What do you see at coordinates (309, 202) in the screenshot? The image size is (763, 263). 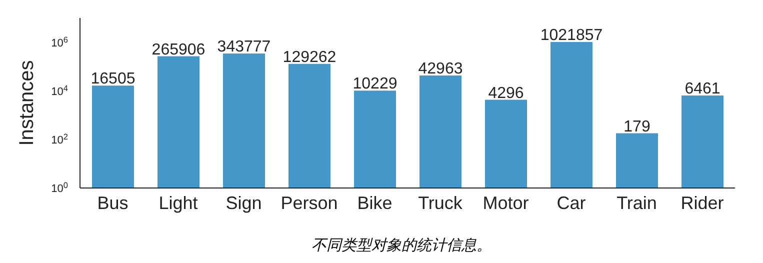 I see `x-tick-label: Person` at bounding box center [309, 202].